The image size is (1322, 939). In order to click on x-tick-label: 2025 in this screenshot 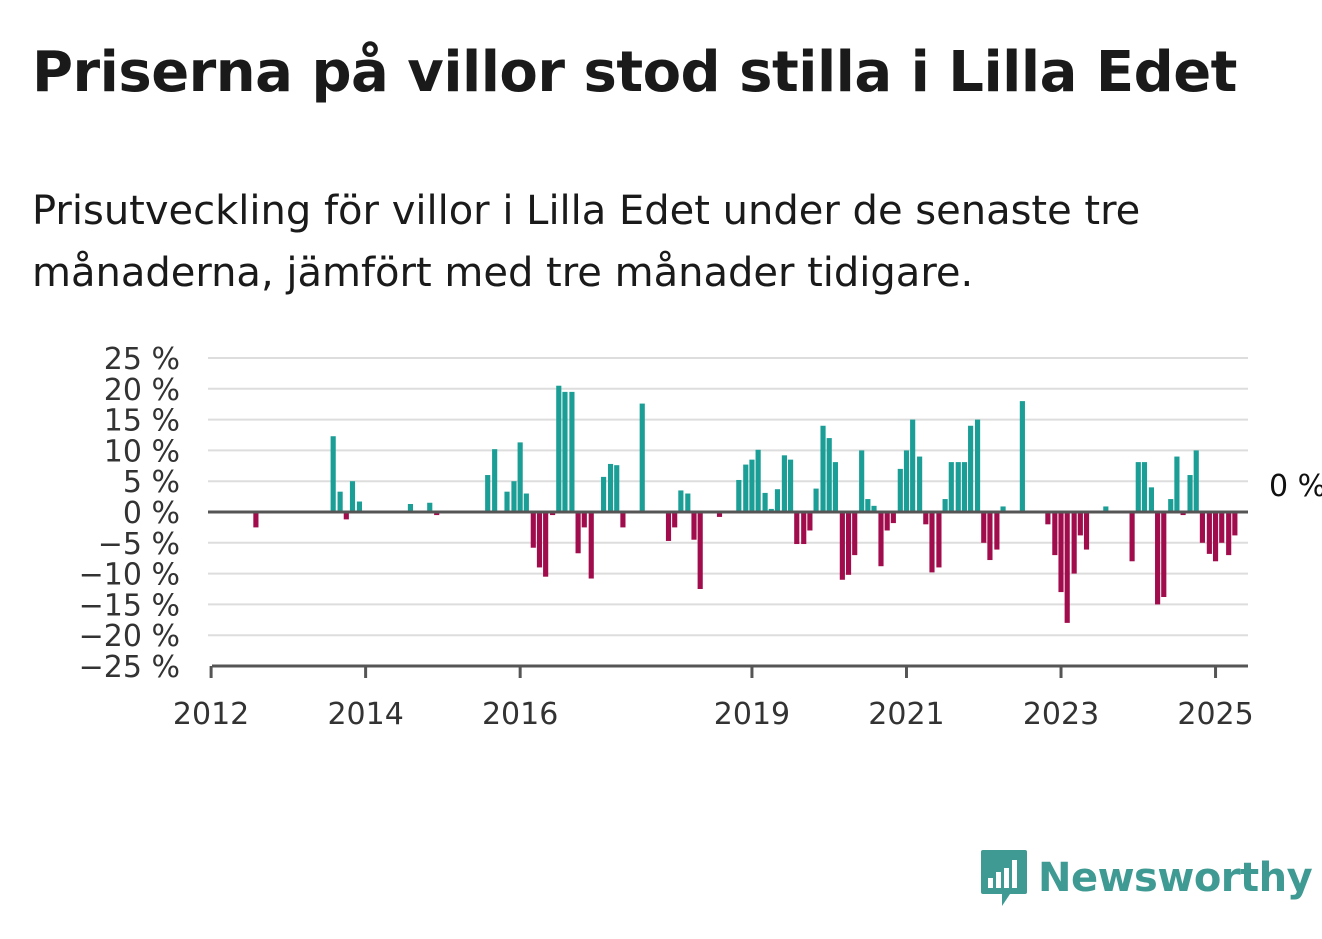, I will do `click(1215, 714)`.